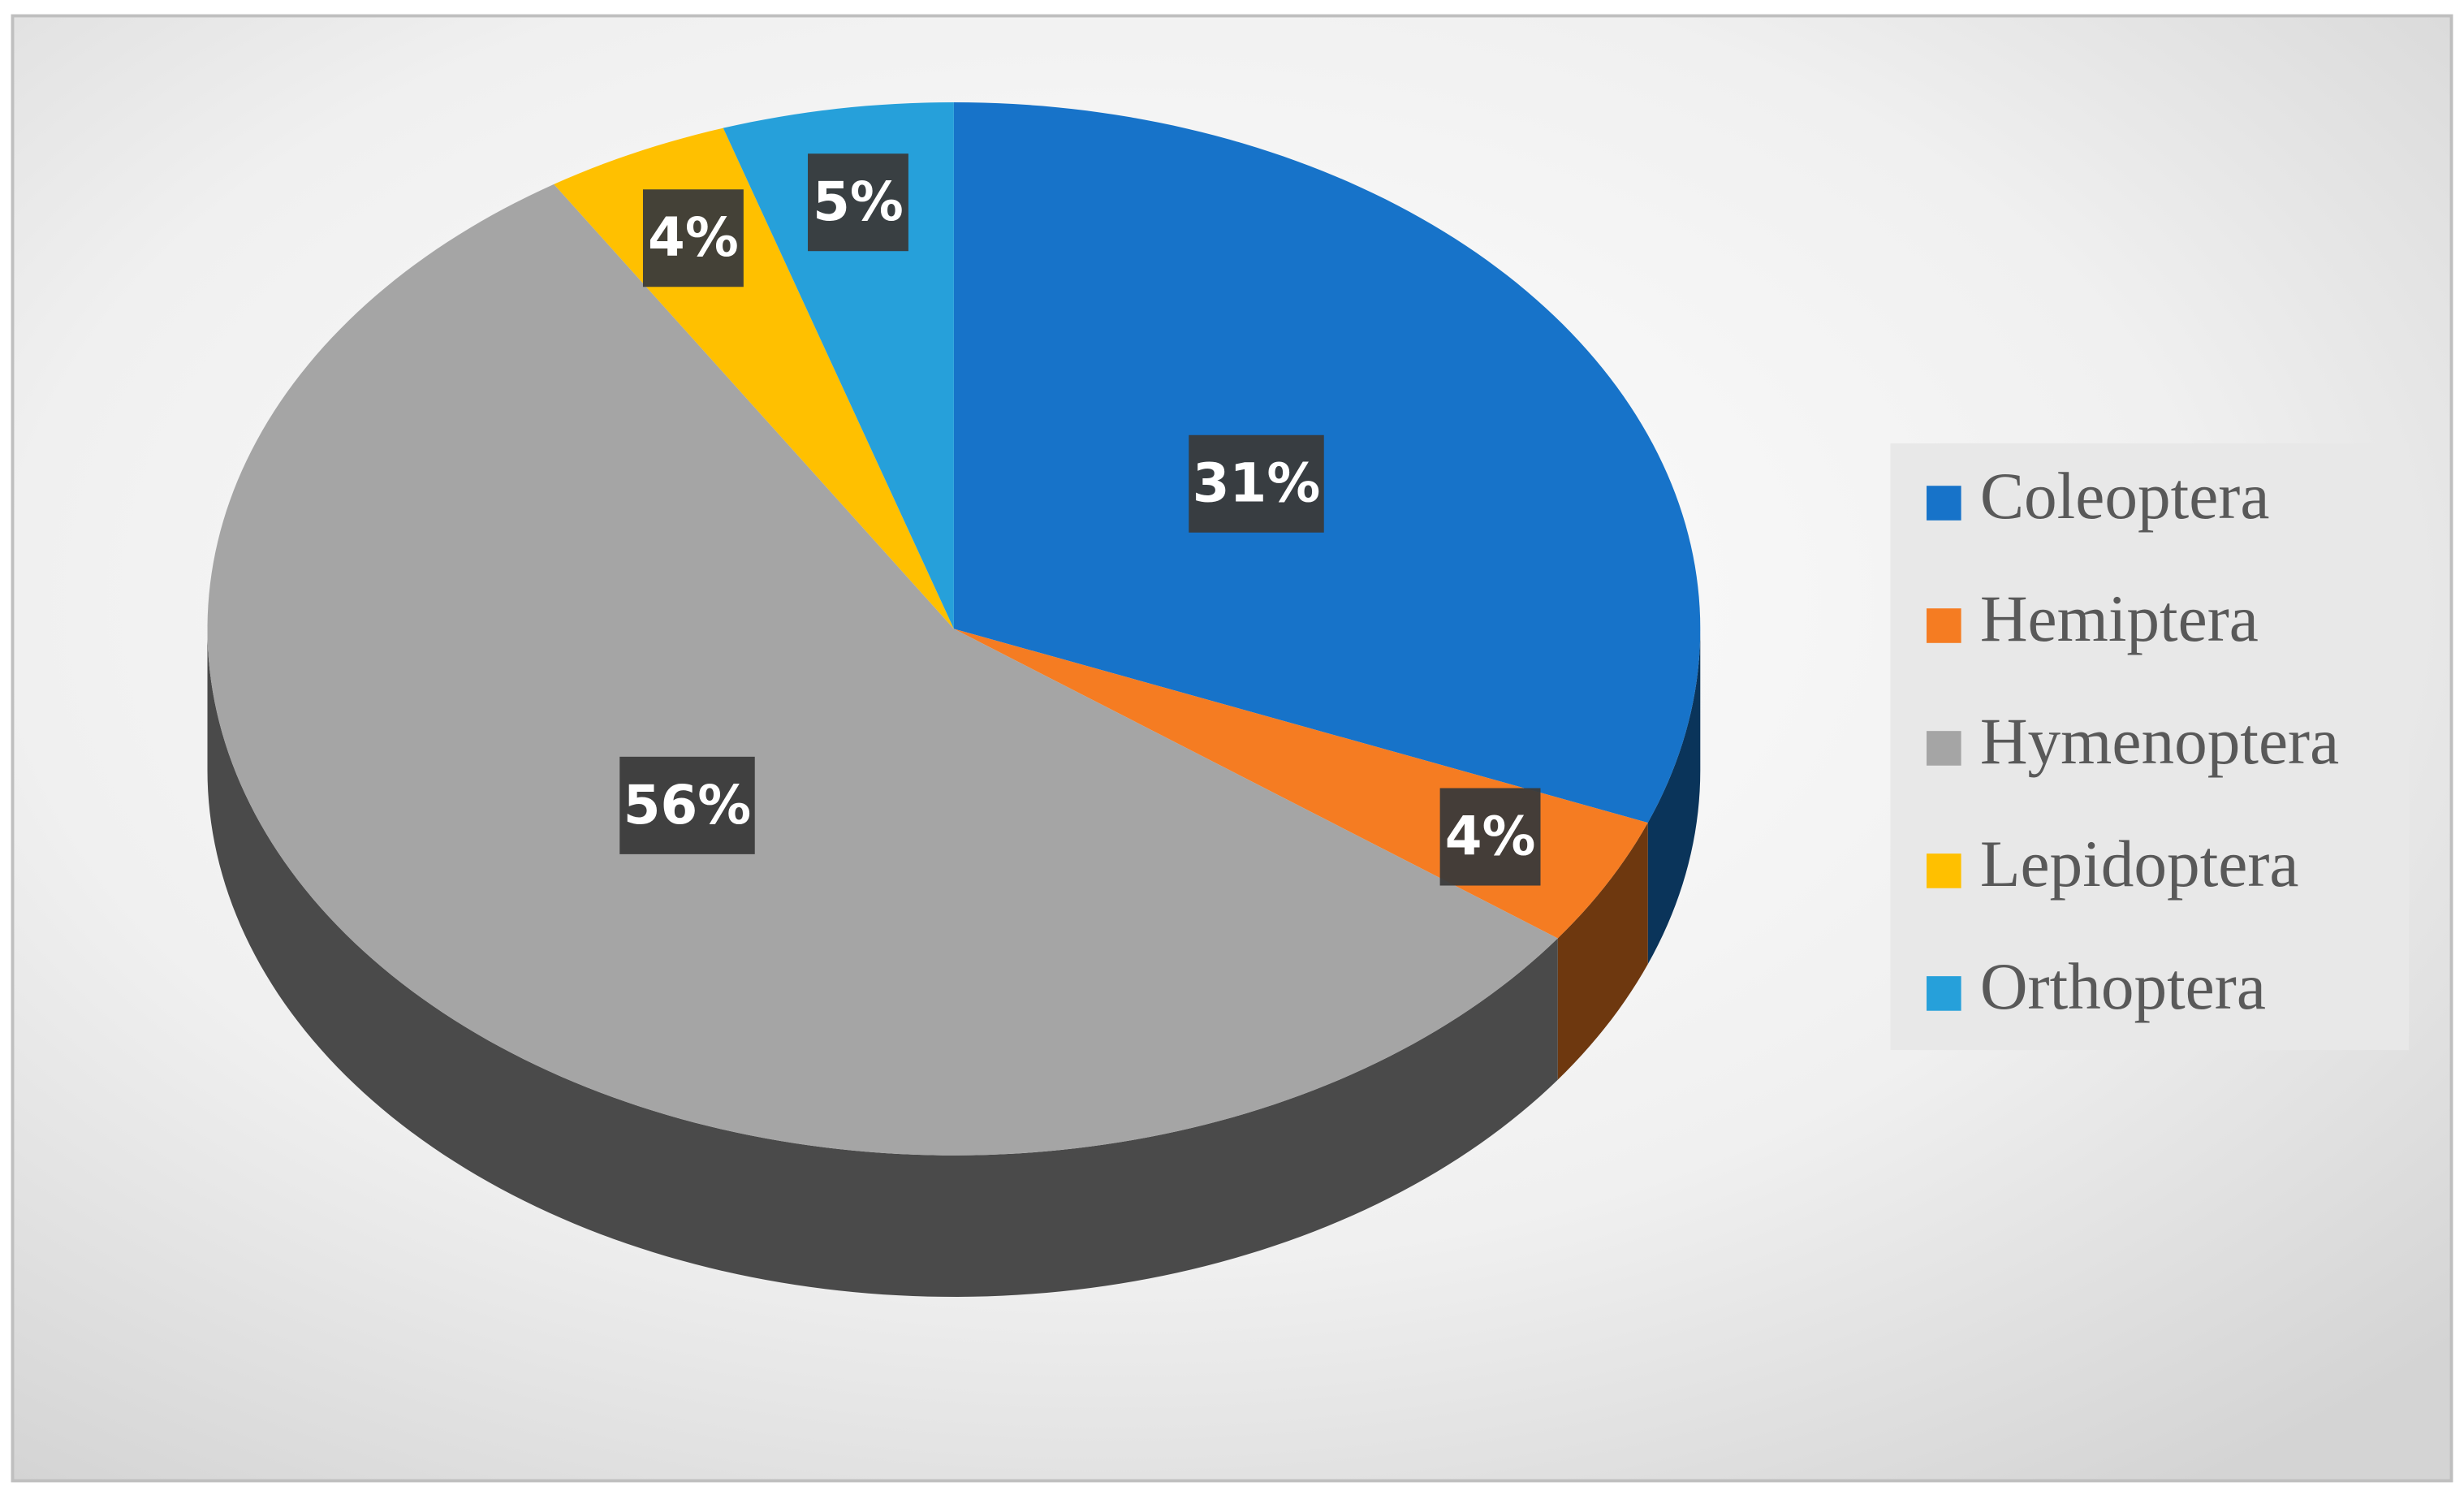 The height and width of the screenshot is (1495, 2464). What do you see at coordinates (2125, 496) in the screenshot?
I see `legend-label: Coleoptera` at bounding box center [2125, 496].